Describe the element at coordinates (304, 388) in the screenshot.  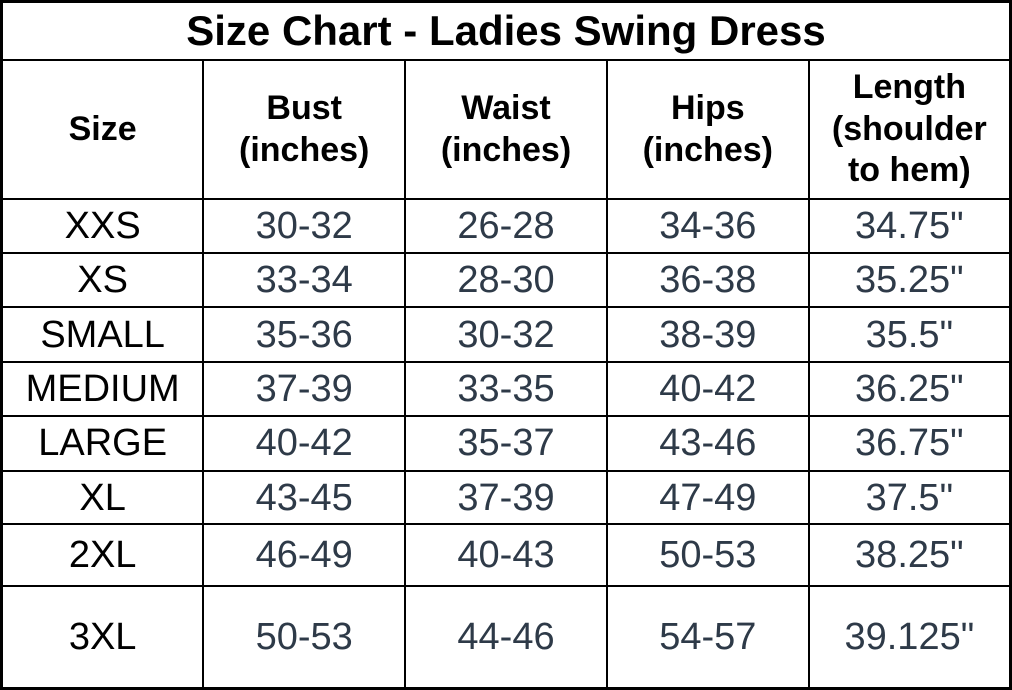
I see `bust-cell: 37-39` at that location.